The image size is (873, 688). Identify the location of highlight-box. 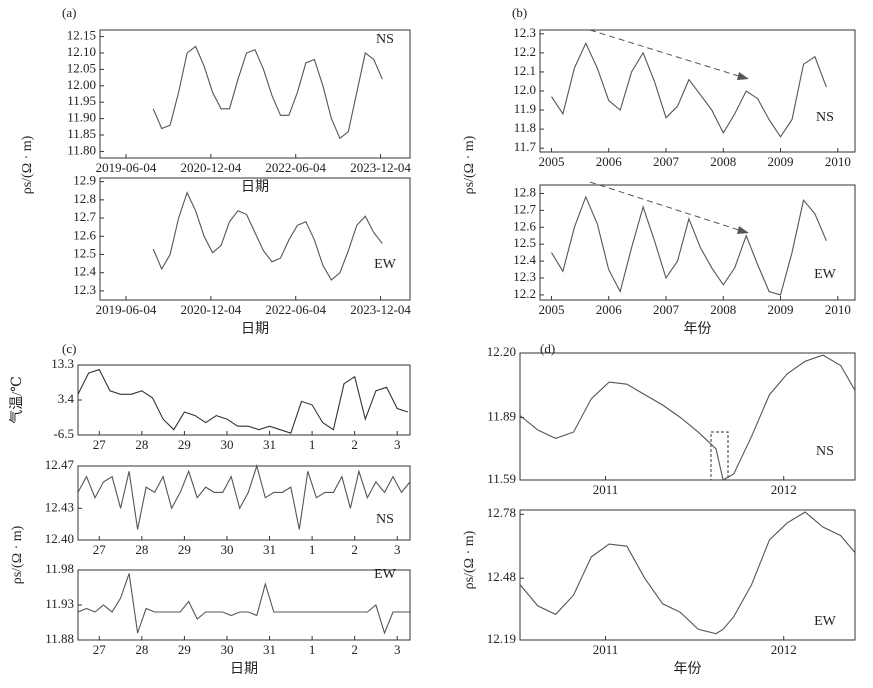
(719, 456).